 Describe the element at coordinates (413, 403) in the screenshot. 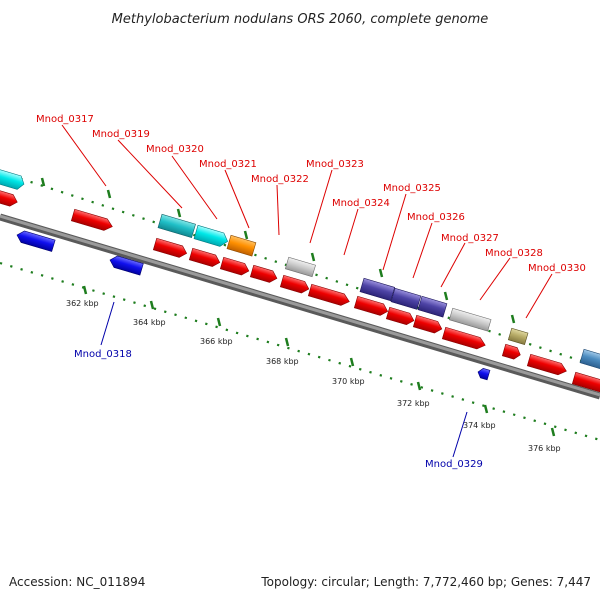

I see `tick-label: 372 kbp` at that location.